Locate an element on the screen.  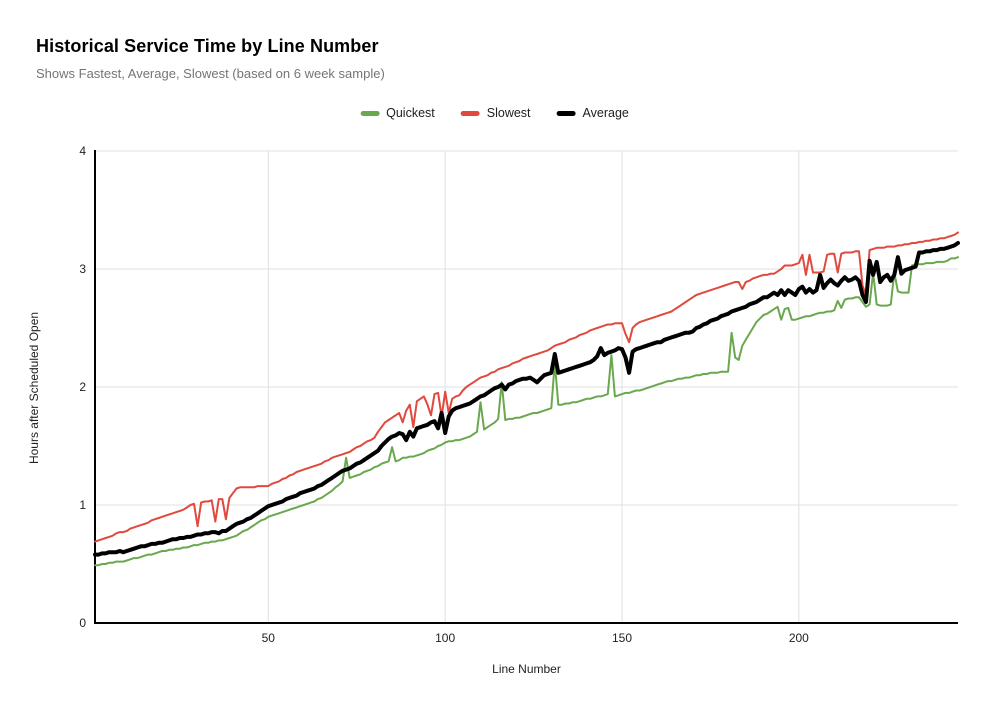
y-tick-label-4: 4 is located at coordinates (82, 151).